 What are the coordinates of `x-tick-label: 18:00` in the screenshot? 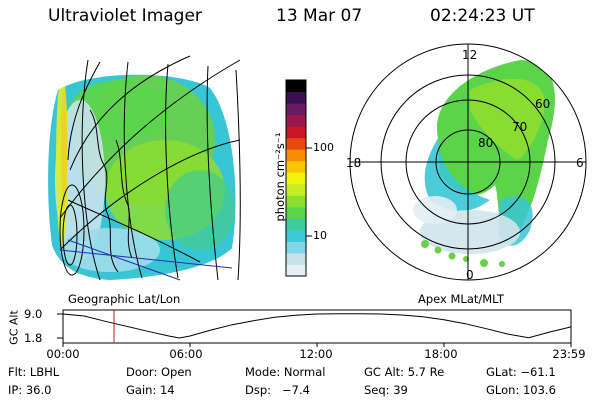 It's located at (441, 354).